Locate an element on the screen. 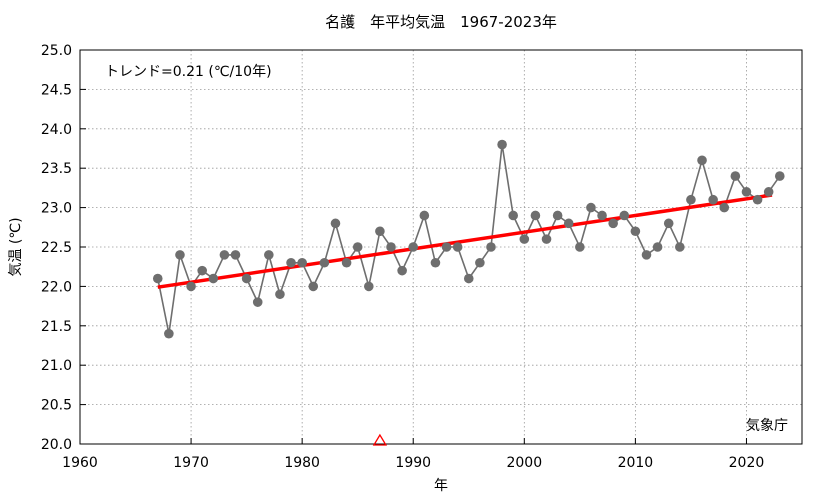  trend-label: トレンド=0.21 (℃/10年) is located at coordinates (188, 72).